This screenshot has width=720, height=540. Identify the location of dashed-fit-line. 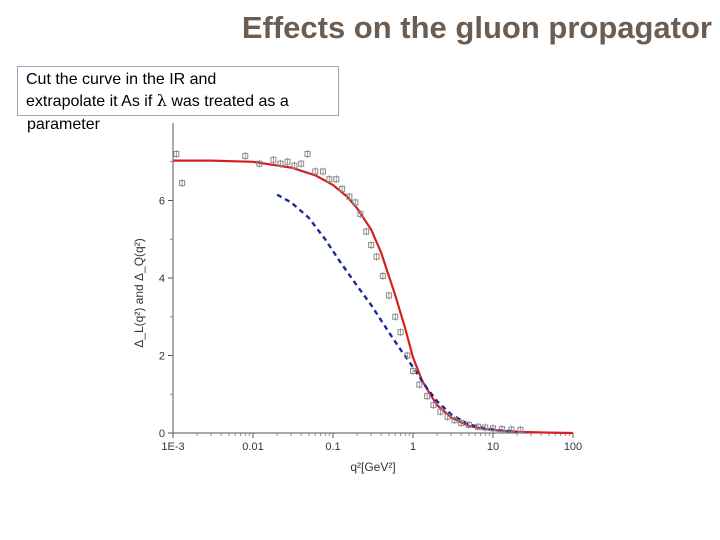
(397, 313).